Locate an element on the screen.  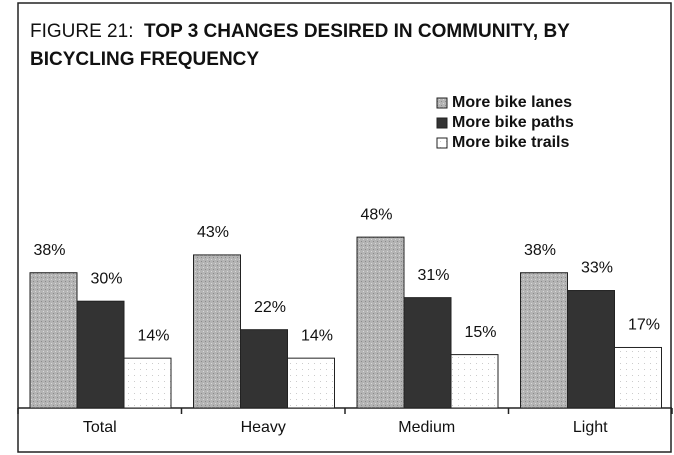
x-tick-label: Total is located at coordinates (100, 427).